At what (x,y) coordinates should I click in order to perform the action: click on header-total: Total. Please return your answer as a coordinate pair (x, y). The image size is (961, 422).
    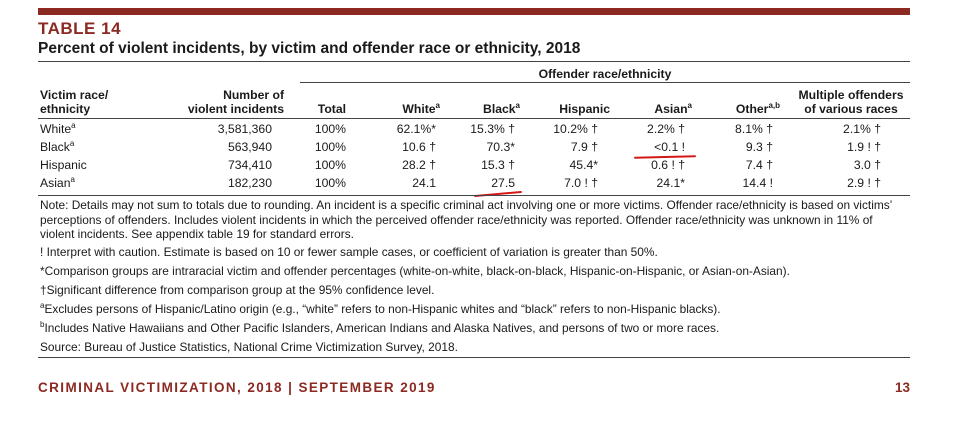
    Looking at the image, I should click on (331, 109).